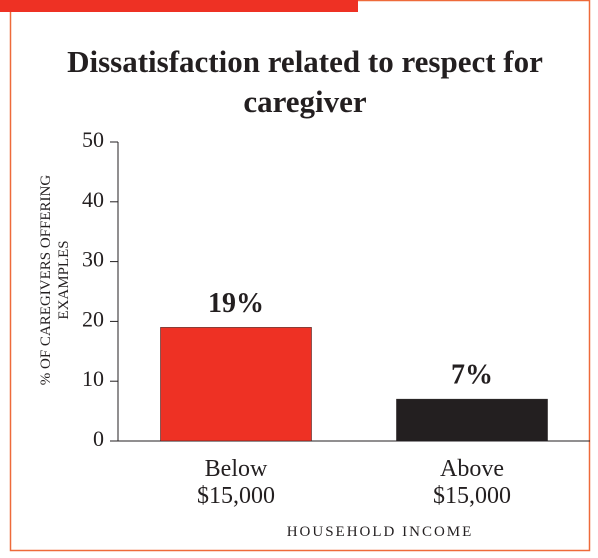 Image resolution: width=598 pixels, height=558 pixels. Describe the element at coordinates (93, 199) in the screenshot. I see `y-tick-label: 40` at that location.